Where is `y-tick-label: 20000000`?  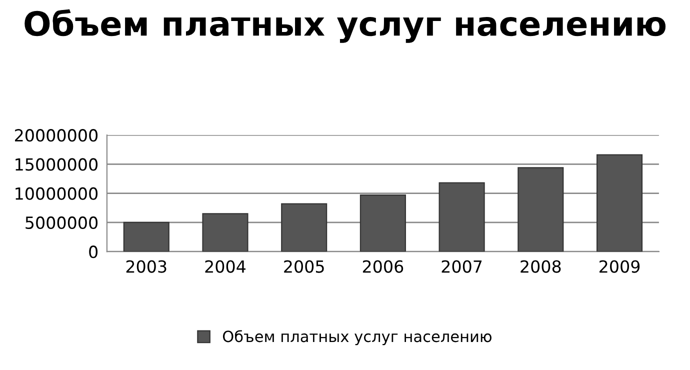 y-tick-label: 20000000 is located at coordinates (56, 135).